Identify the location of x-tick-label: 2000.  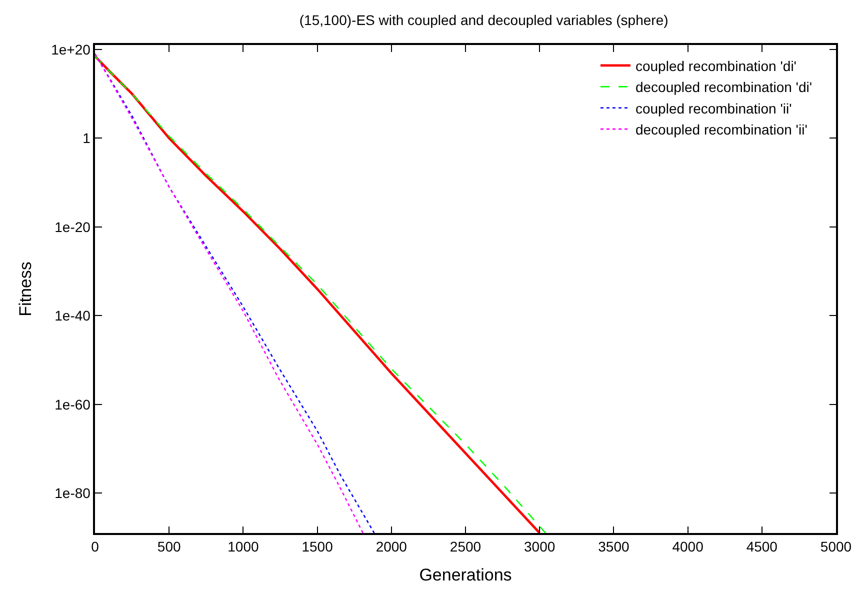
(392, 546).